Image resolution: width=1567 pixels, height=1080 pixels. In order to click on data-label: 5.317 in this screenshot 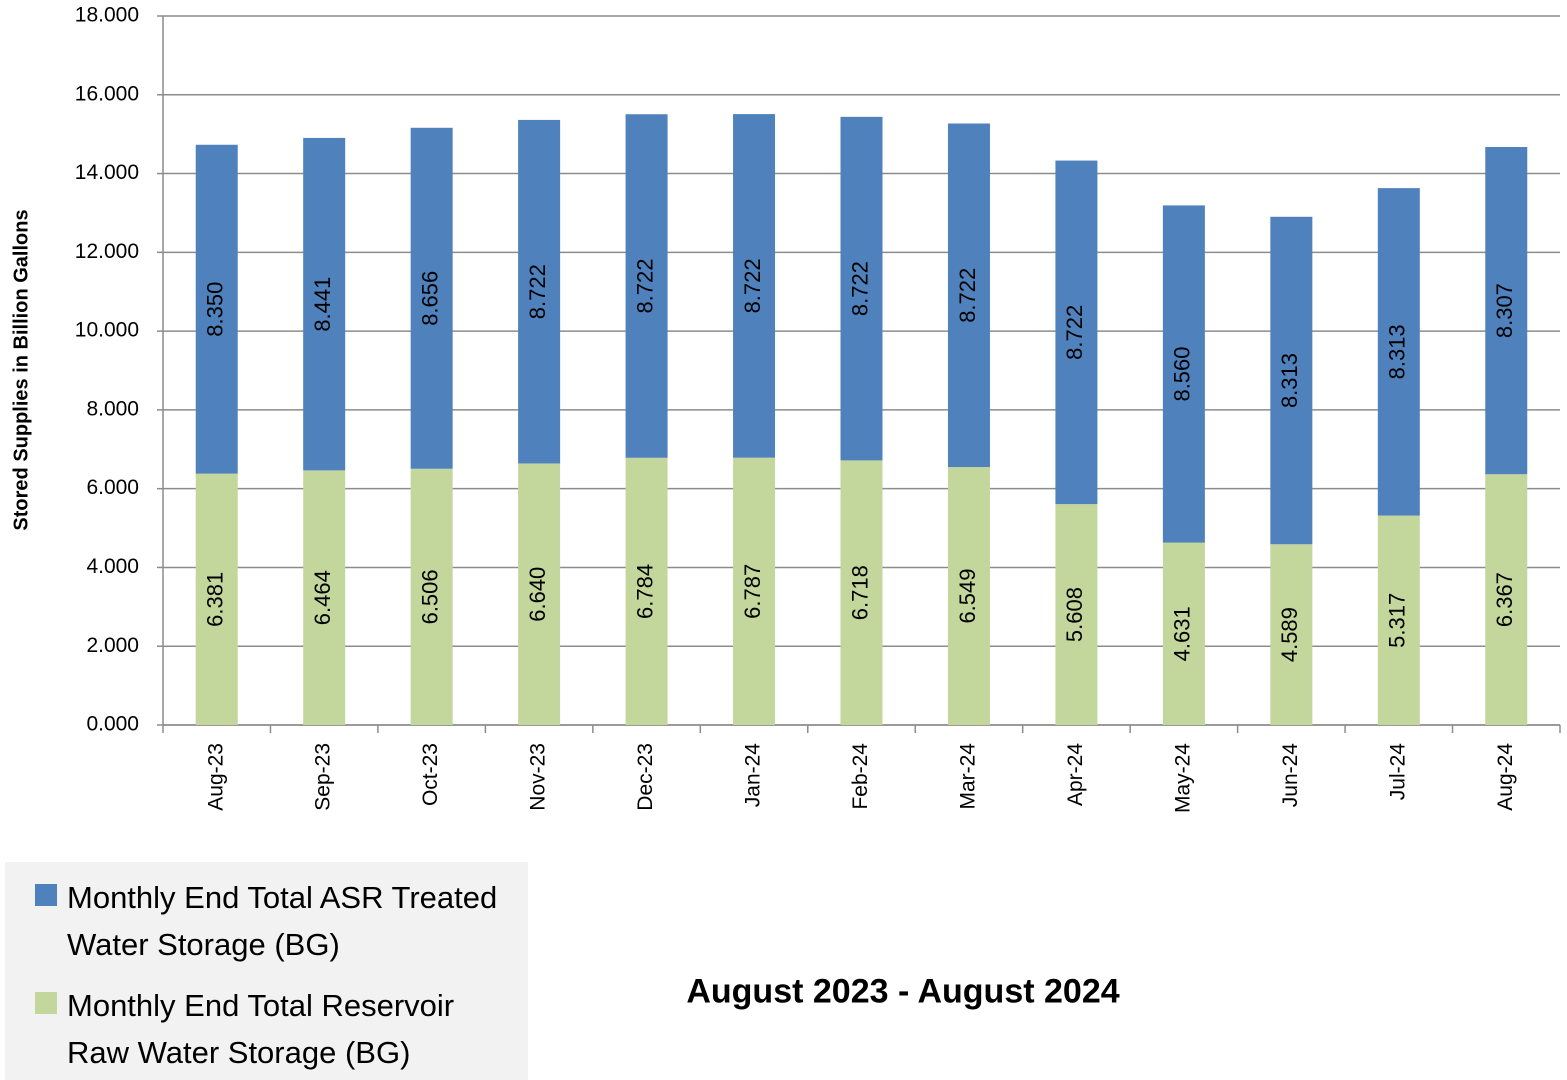, I will do `click(1397, 620)`.